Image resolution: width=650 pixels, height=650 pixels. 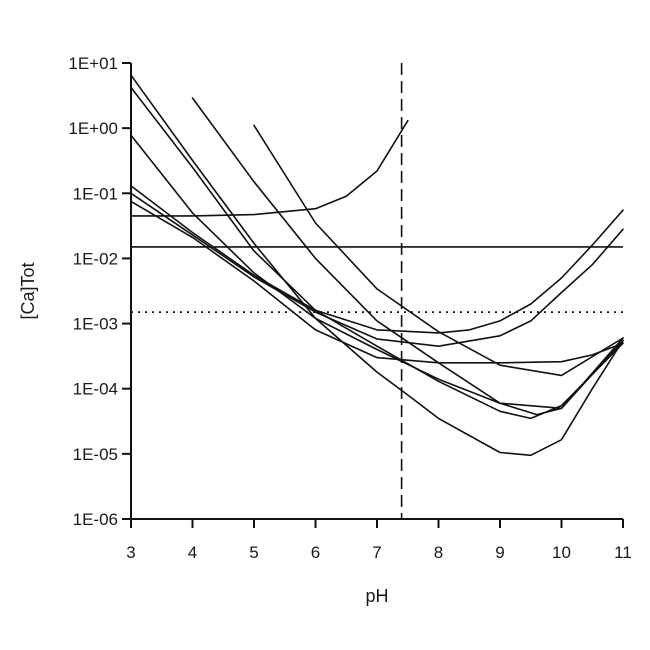 I want to click on x-tick-label: 4, so click(x=192, y=552).